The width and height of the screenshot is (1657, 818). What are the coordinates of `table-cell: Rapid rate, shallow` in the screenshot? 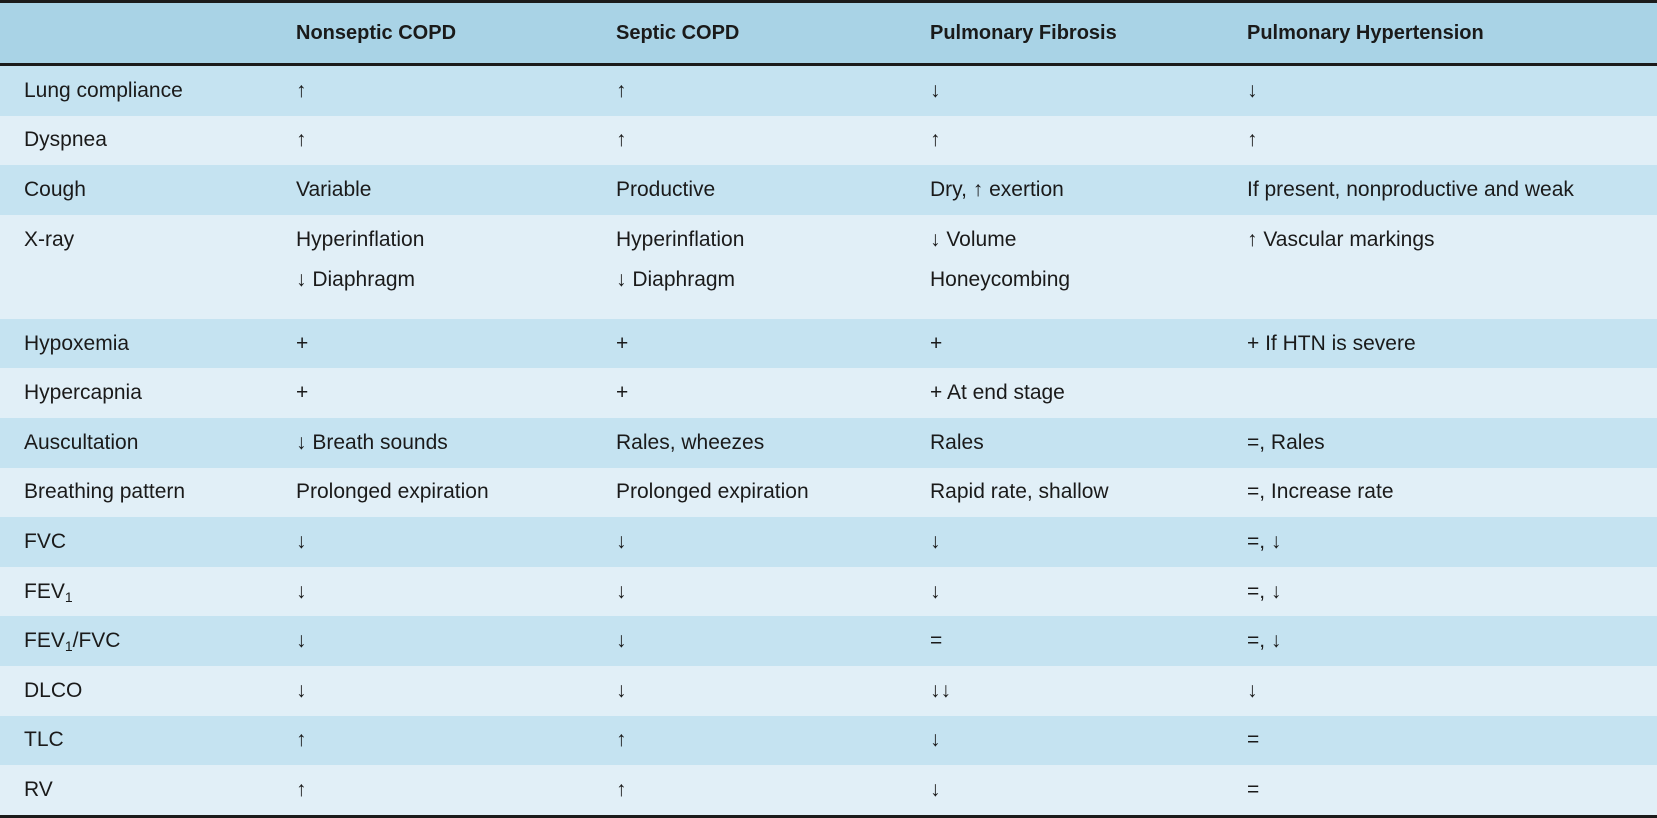 It's located at (1019, 492).